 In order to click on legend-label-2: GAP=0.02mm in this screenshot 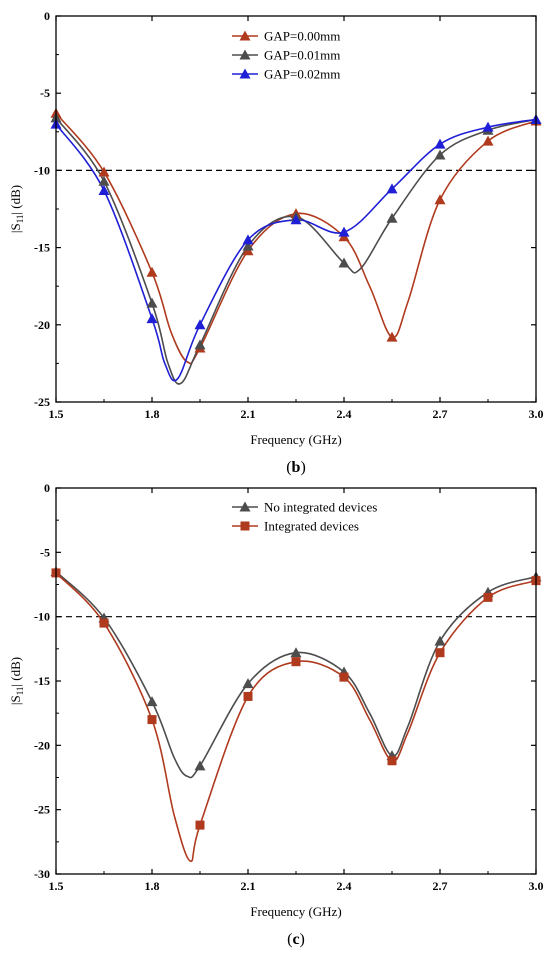, I will do `click(302, 74)`.